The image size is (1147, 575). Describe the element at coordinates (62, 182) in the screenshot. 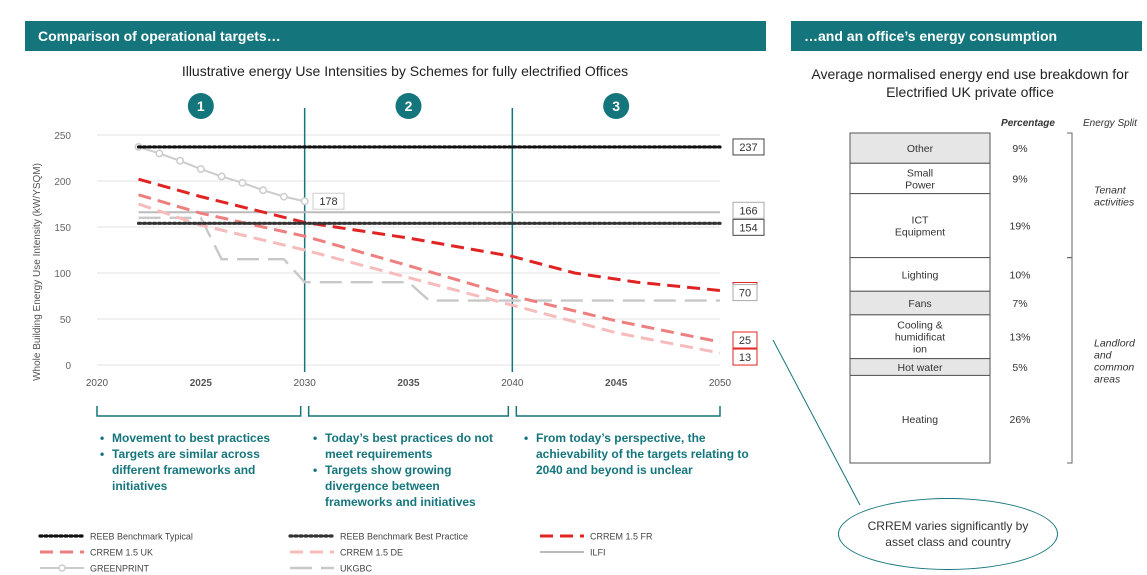

I see `y-tick-200: 200` at that location.